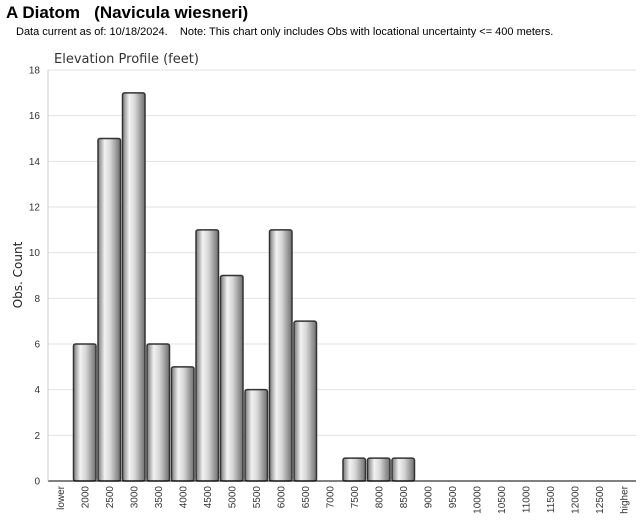  Describe the element at coordinates (61, 497) in the screenshot. I see `x-tick-label: lower` at that location.